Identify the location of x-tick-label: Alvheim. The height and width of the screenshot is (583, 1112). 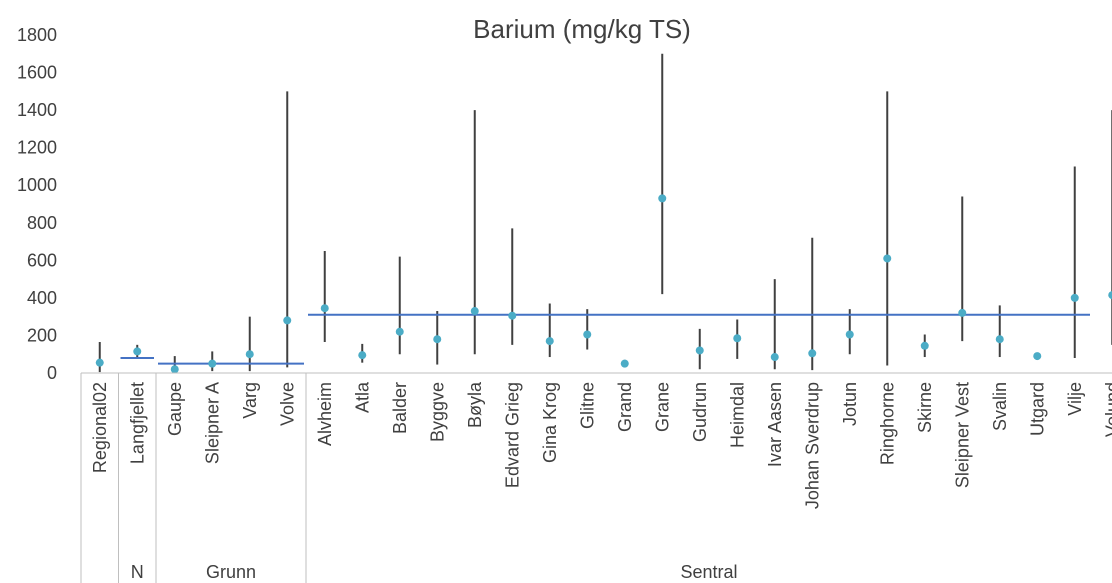
(325, 414).